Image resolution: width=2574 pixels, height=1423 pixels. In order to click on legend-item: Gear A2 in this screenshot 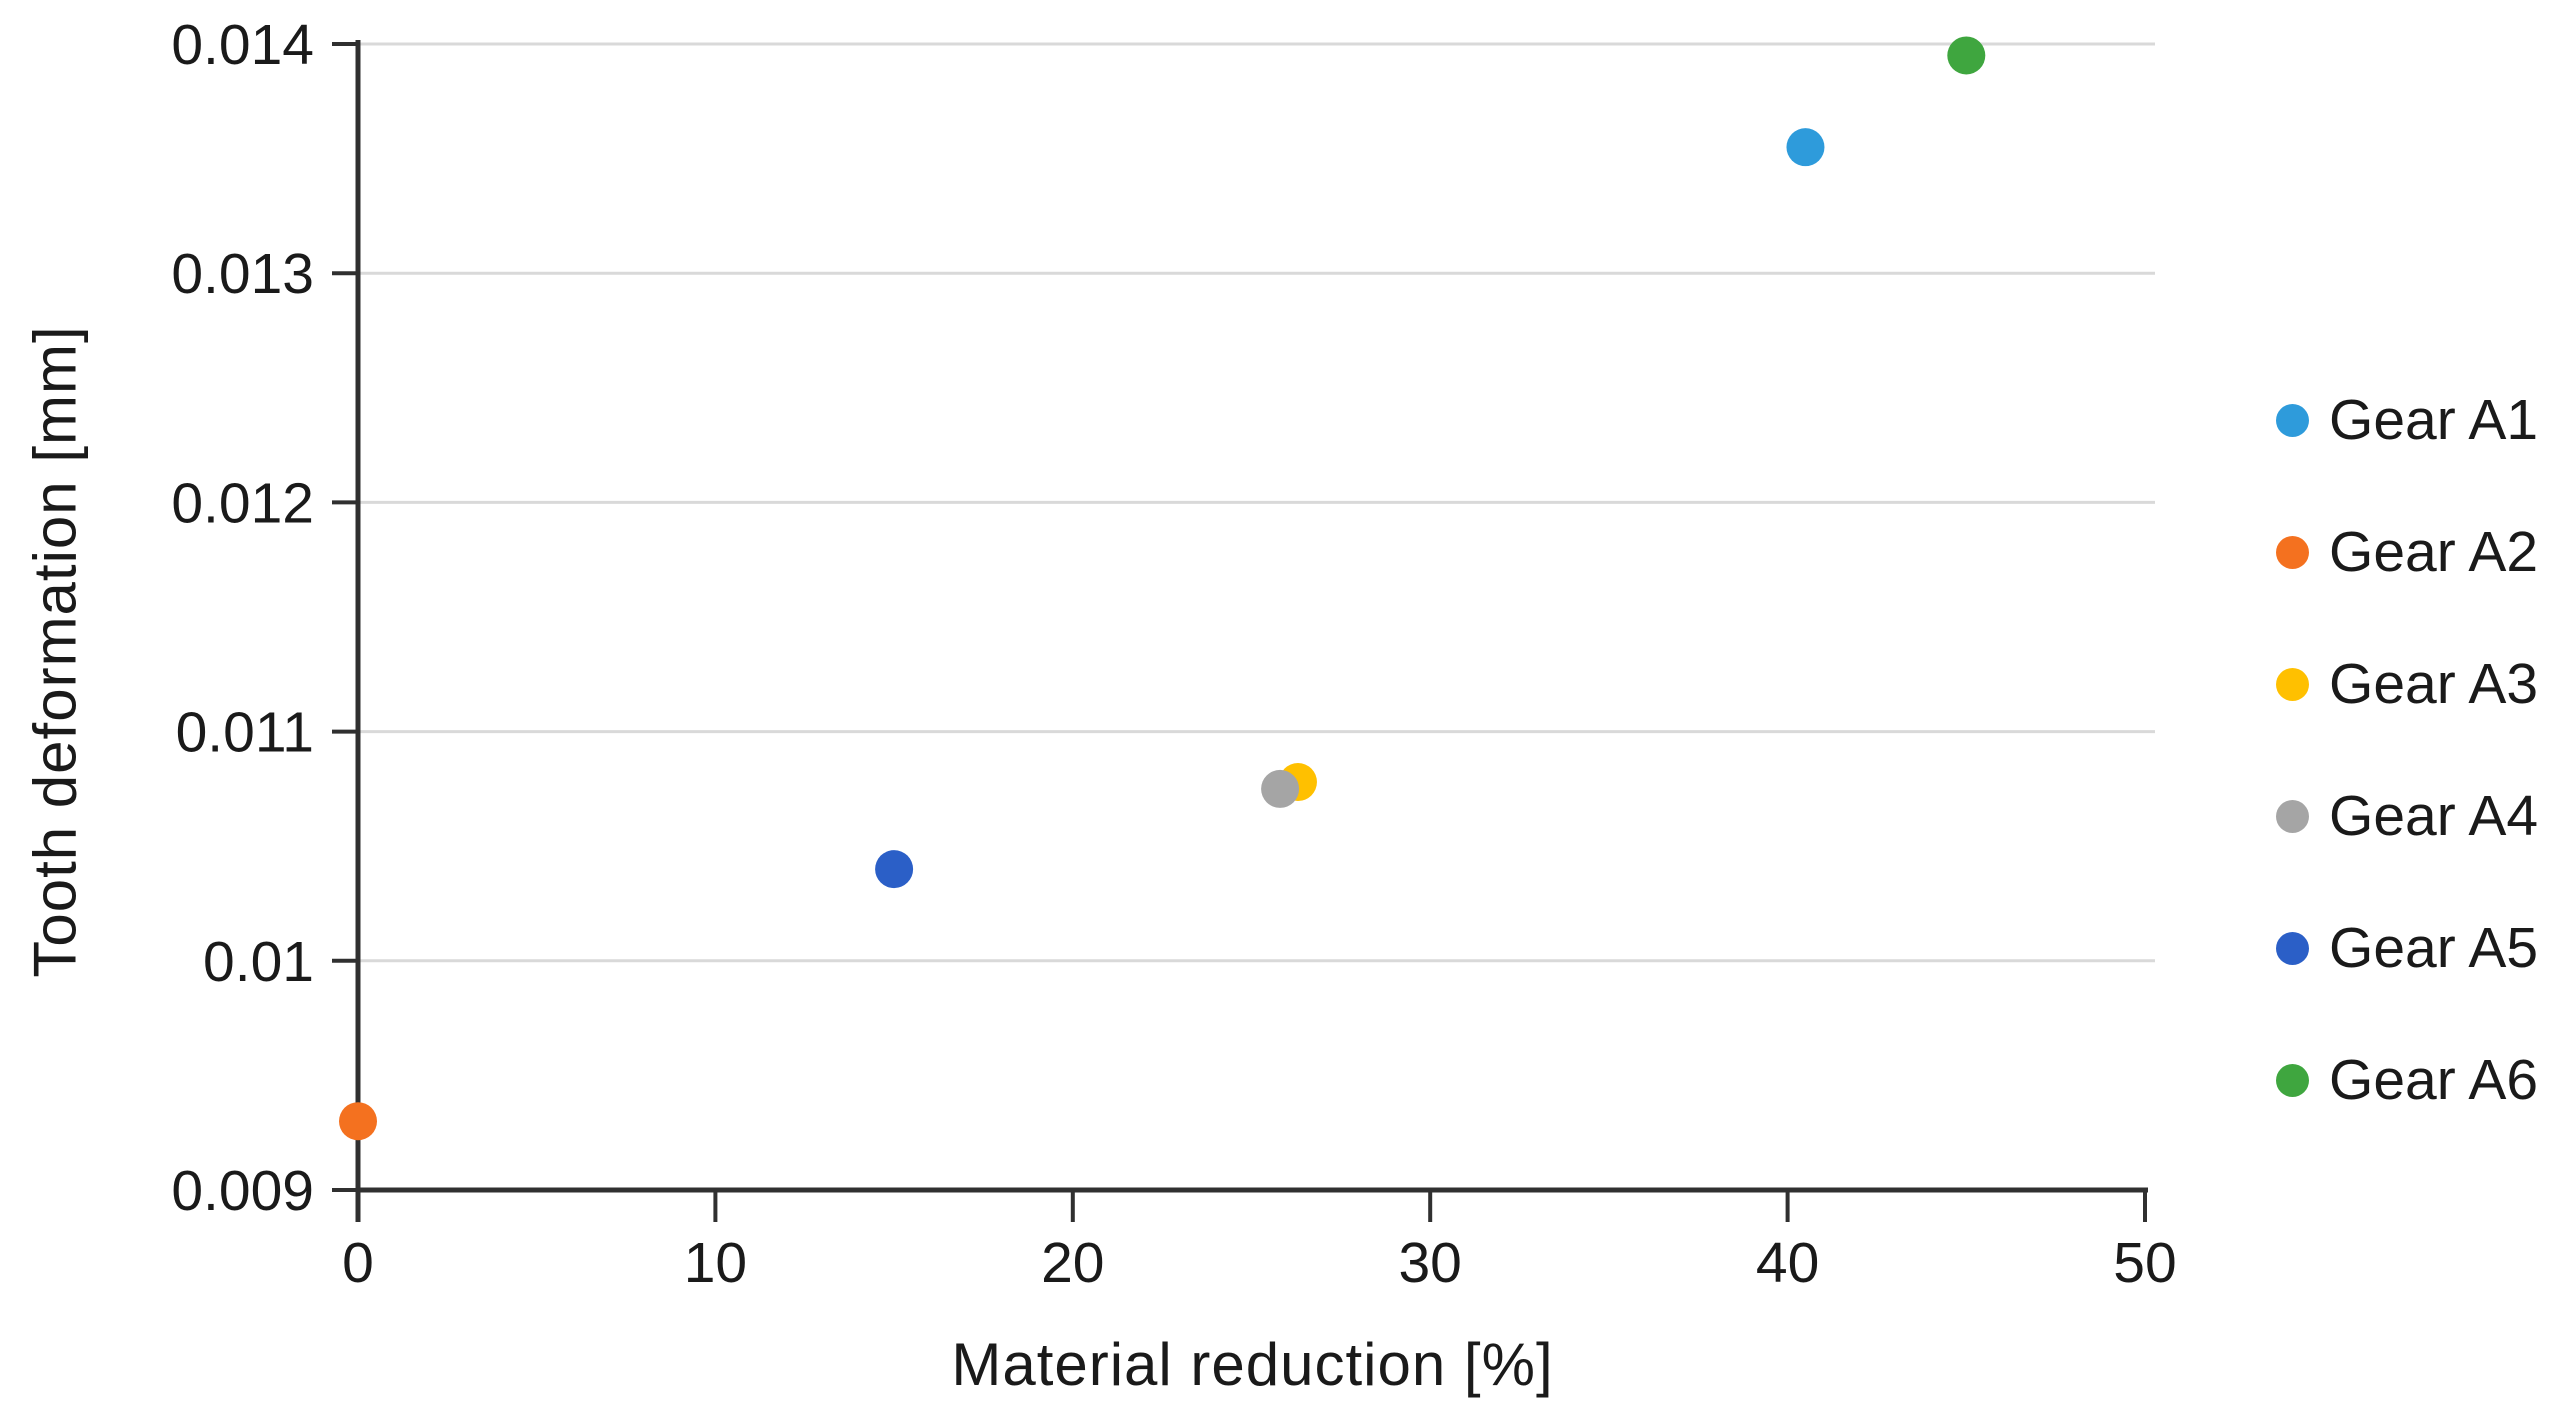, I will do `click(2417, 552)`.